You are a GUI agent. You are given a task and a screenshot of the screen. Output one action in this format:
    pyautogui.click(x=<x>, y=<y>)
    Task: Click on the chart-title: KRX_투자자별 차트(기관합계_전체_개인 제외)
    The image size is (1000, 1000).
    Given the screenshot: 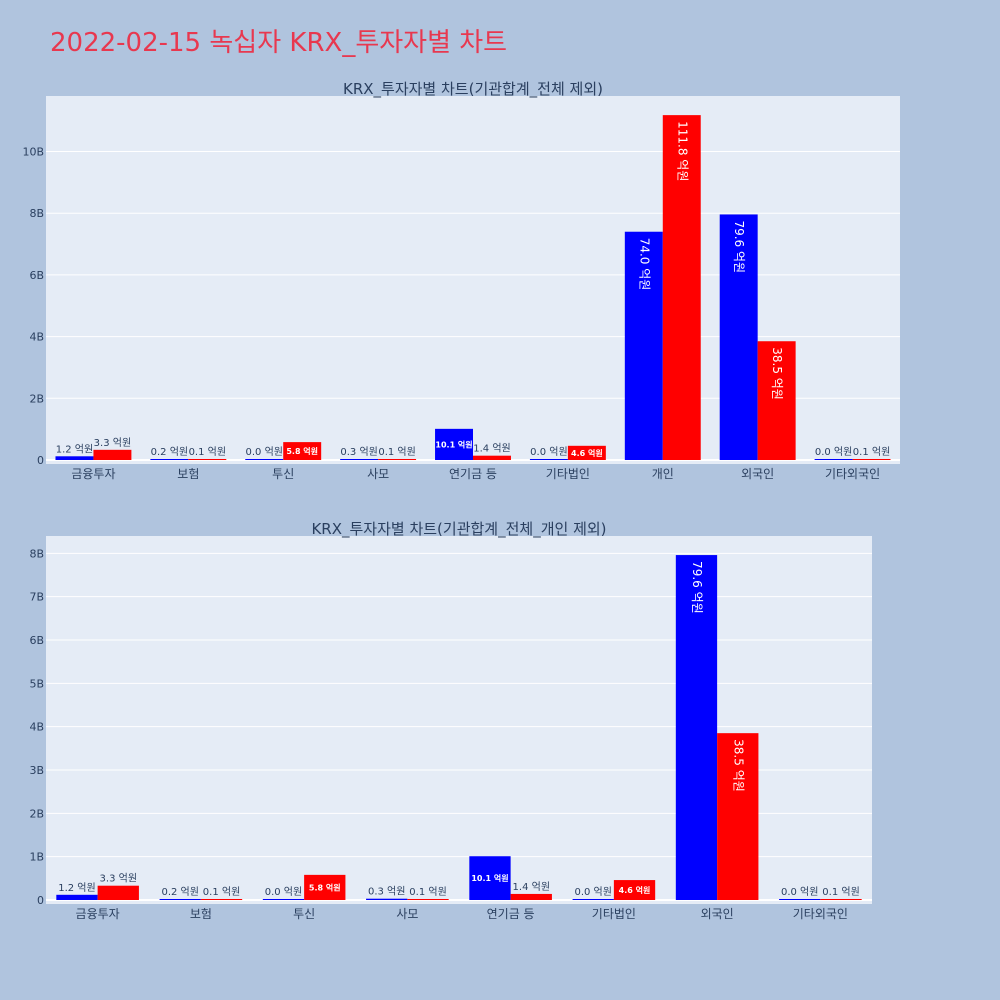 What is the action you would take?
    pyautogui.click(x=458, y=529)
    